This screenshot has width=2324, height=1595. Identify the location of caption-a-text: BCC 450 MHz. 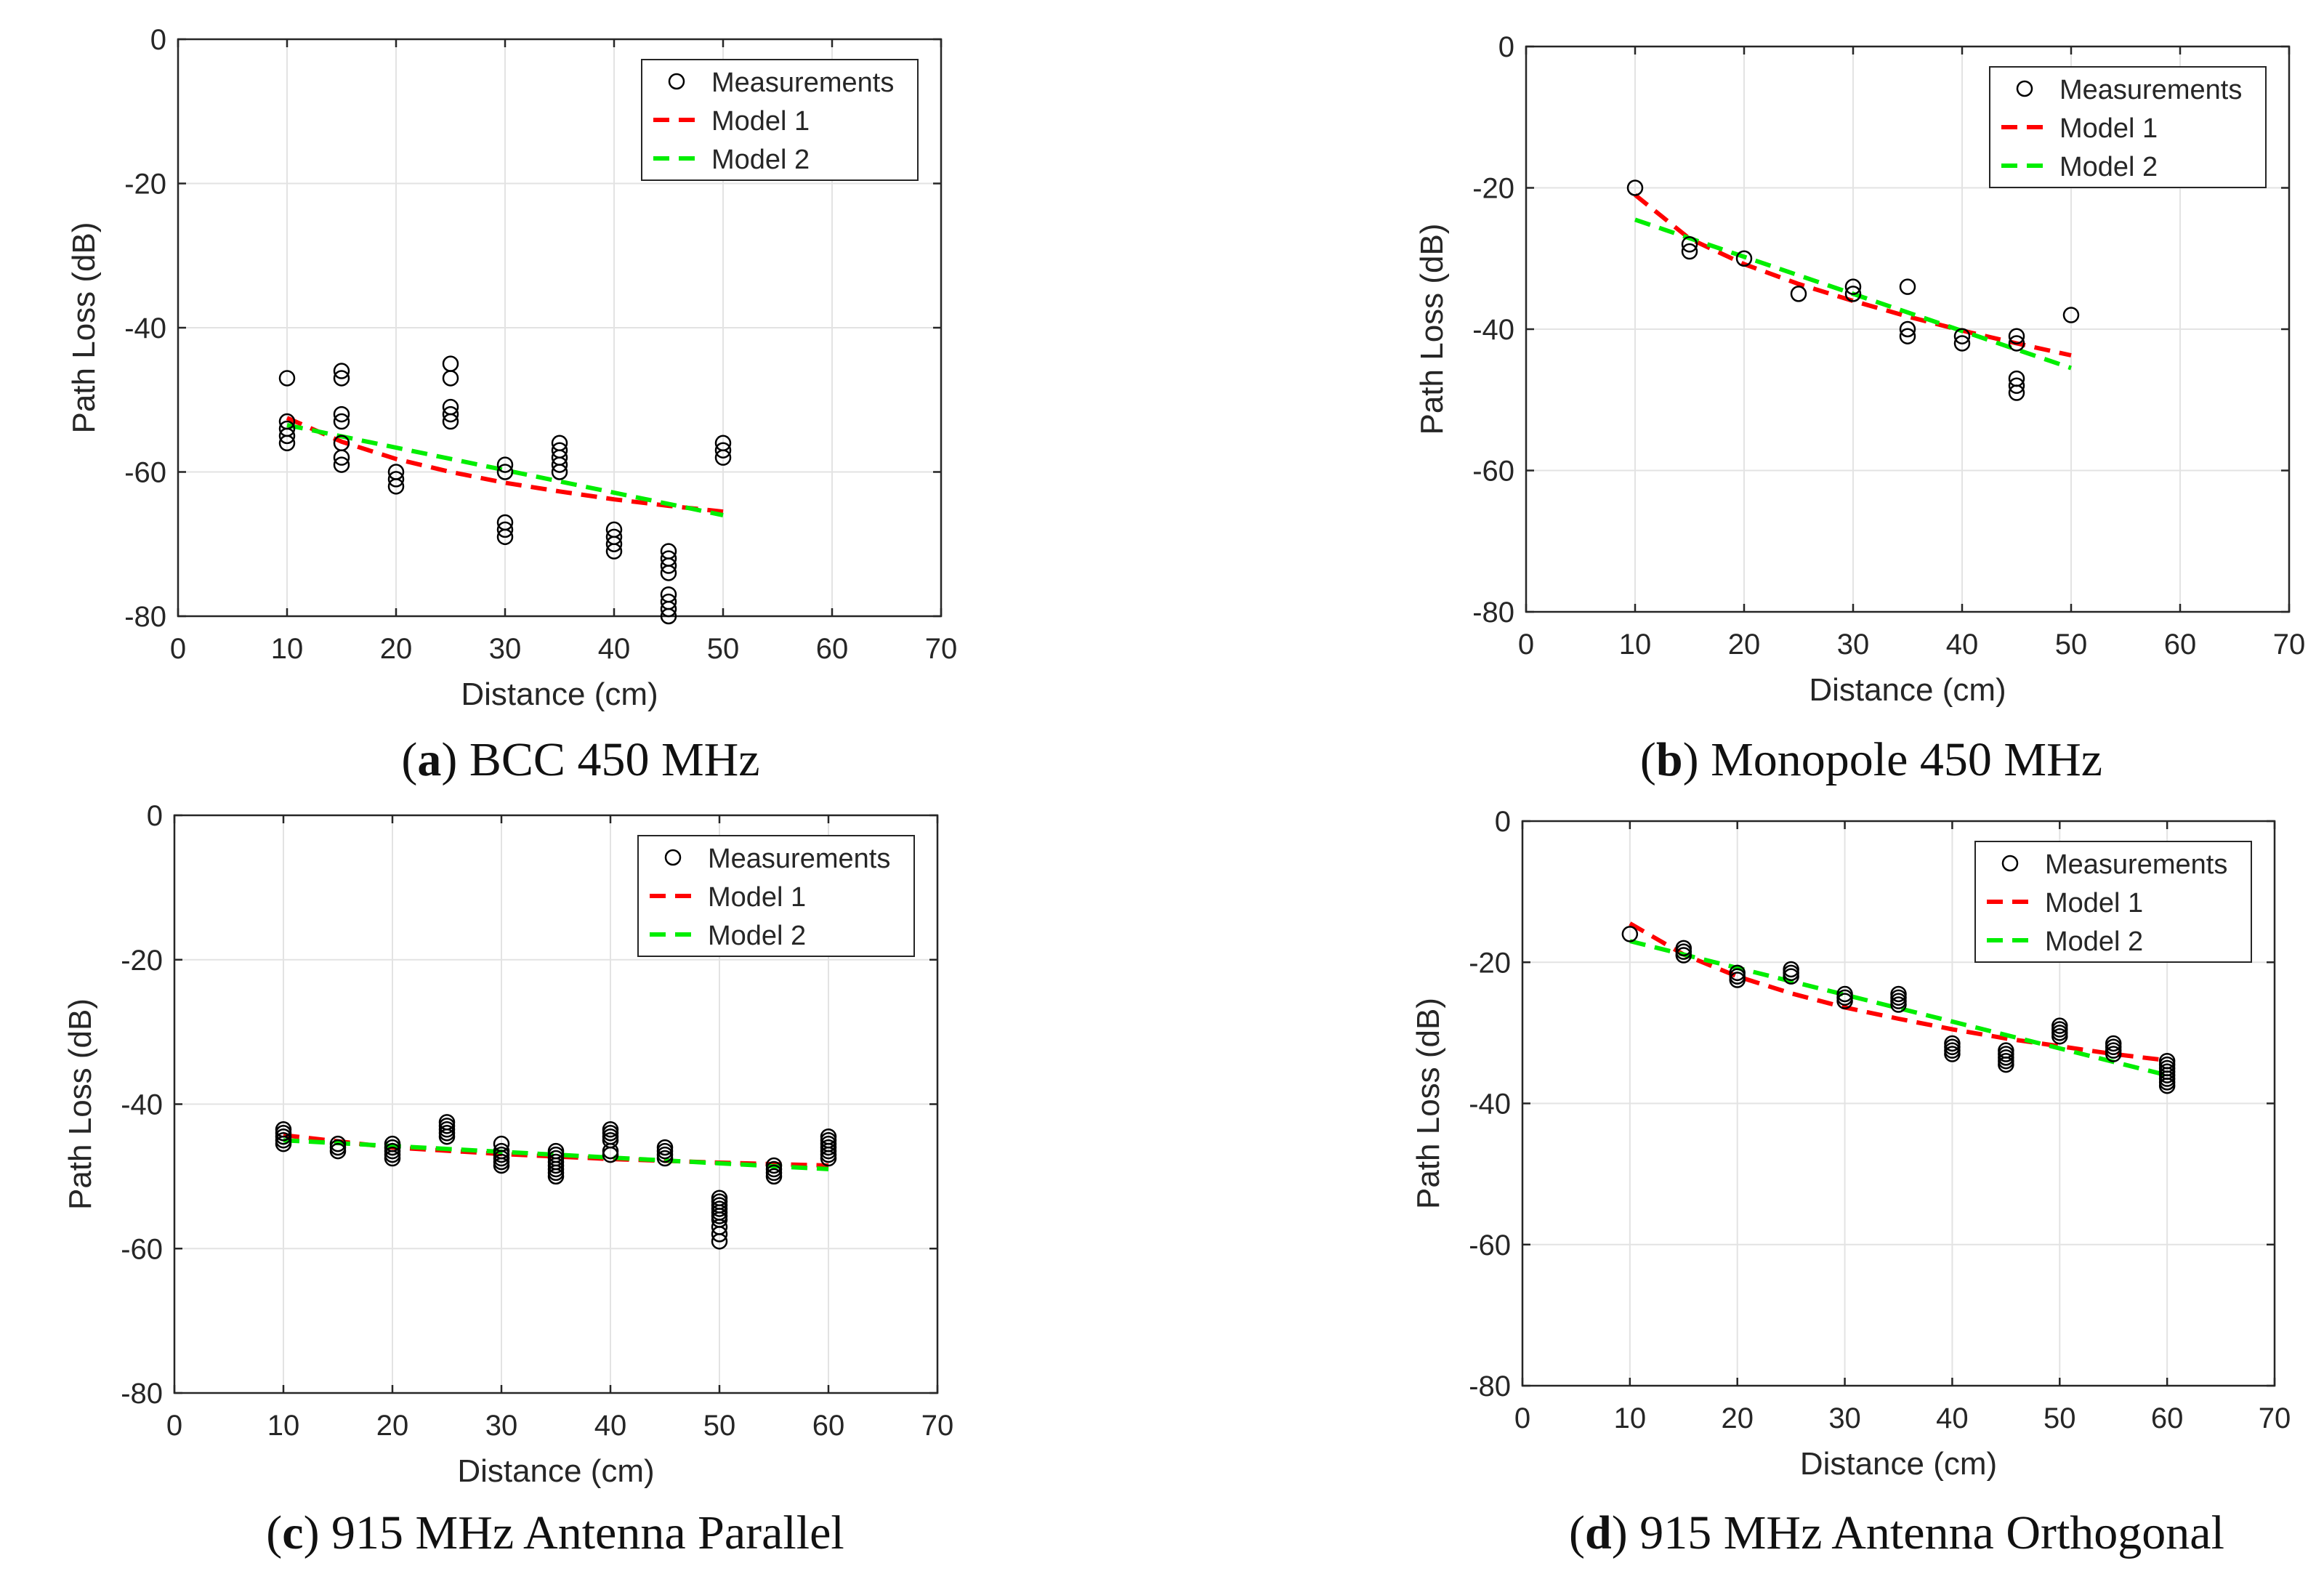
(608, 759).